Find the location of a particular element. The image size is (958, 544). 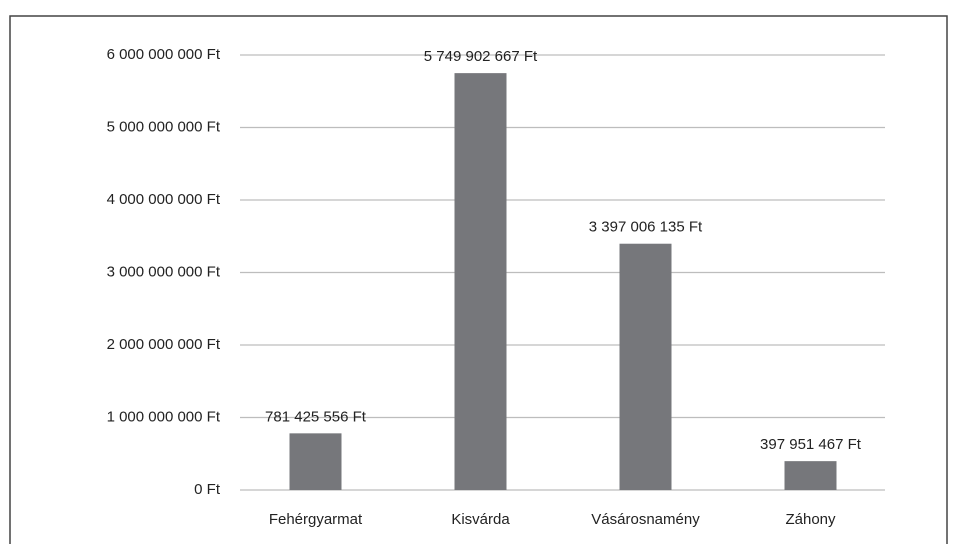

y-tick-label: 4 000 000 000 Ft is located at coordinates (164, 199).